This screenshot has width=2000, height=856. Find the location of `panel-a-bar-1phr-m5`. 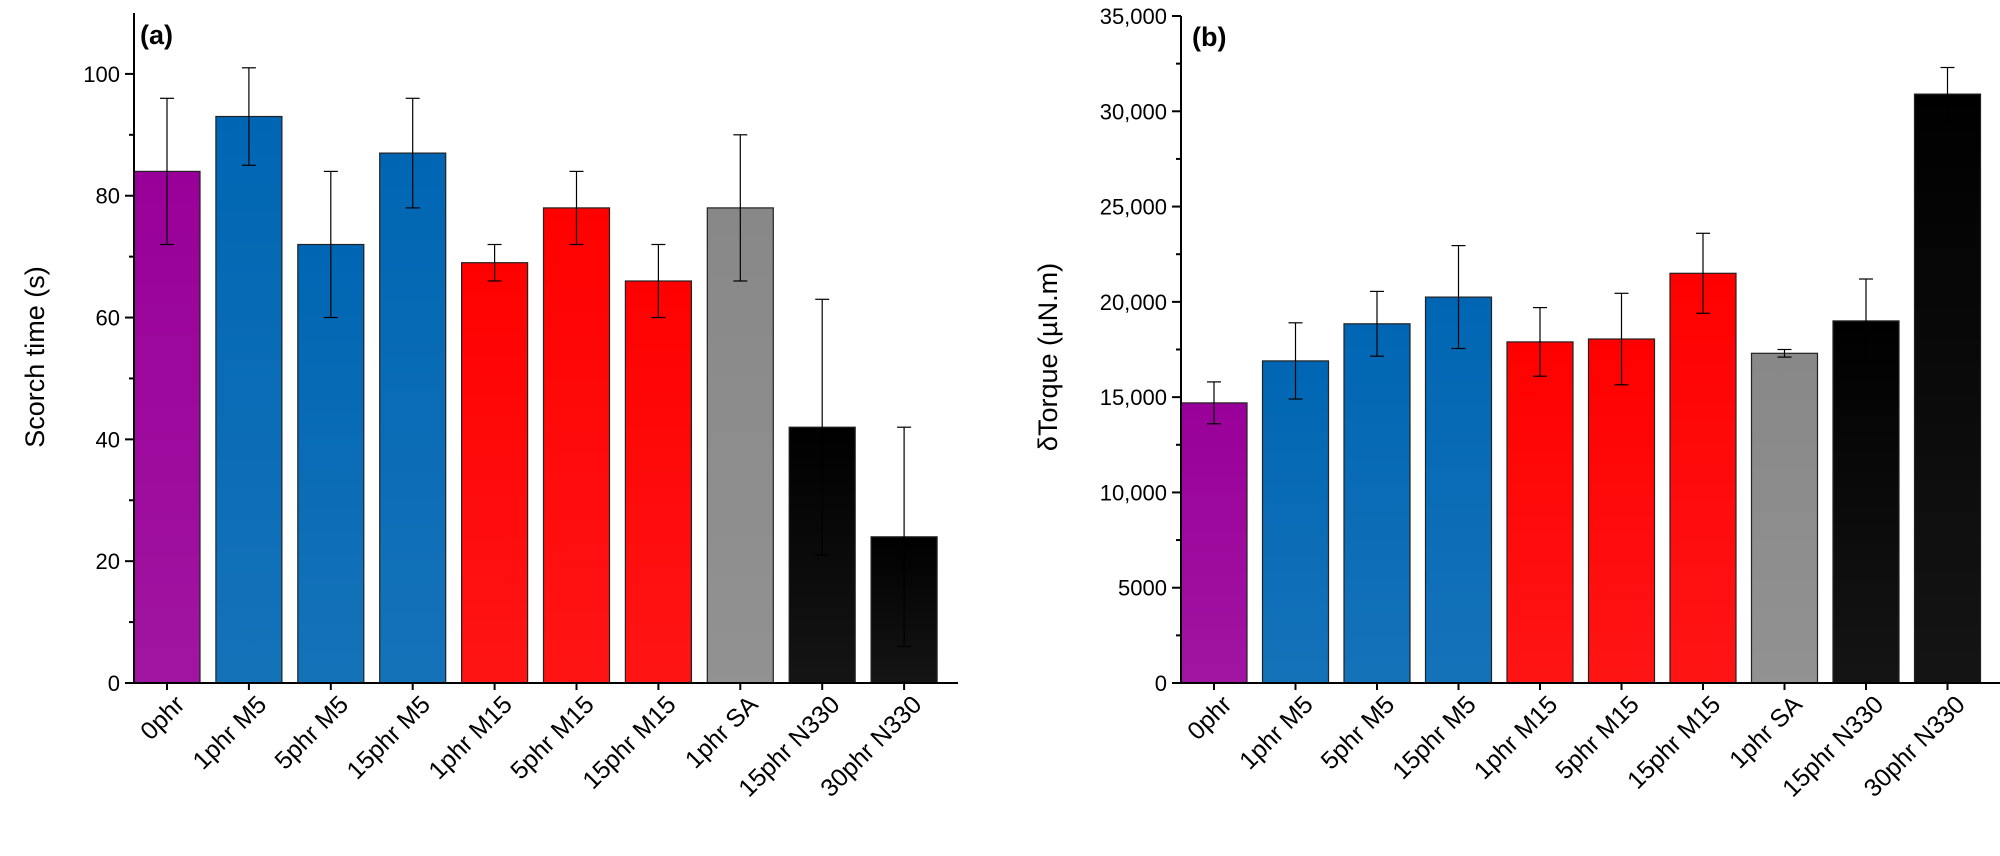

panel-a-bar-1phr-m5 is located at coordinates (249, 399).